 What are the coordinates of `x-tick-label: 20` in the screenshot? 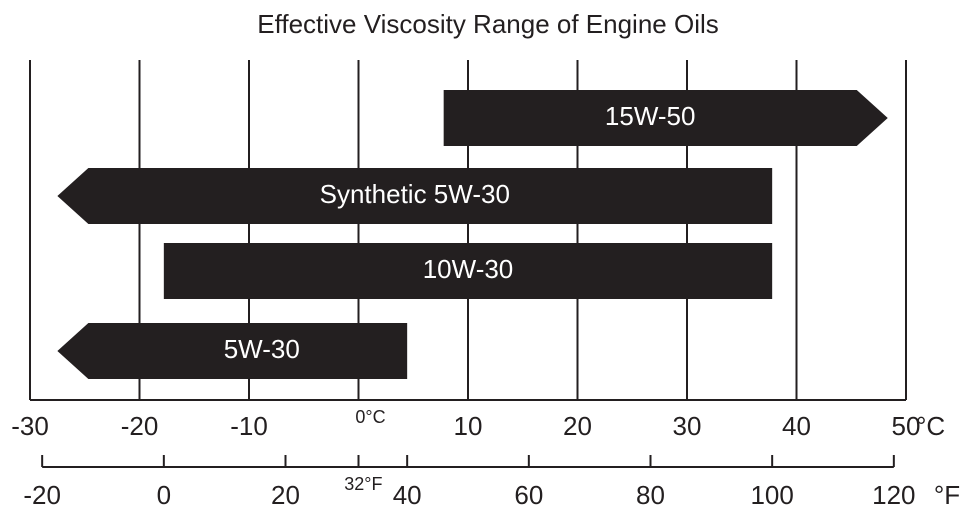 It's located at (577, 426).